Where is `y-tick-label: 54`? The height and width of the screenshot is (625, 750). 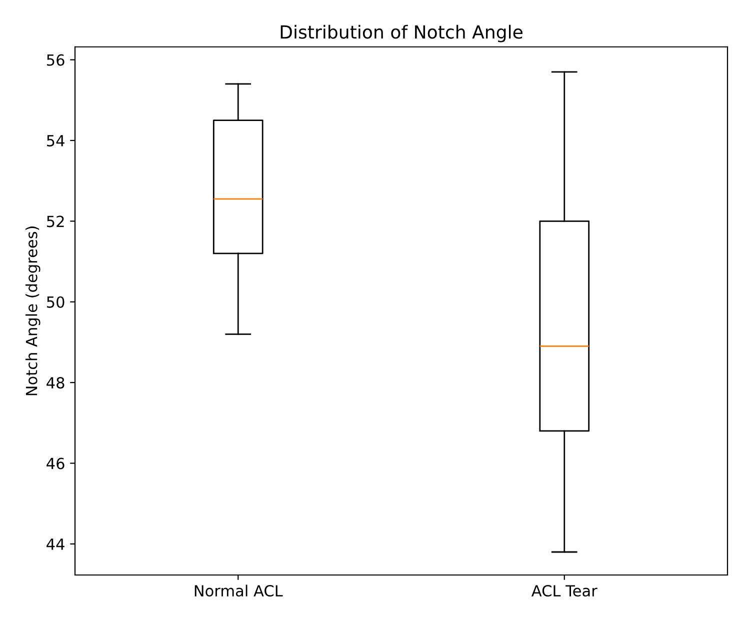 y-tick-label: 54 is located at coordinates (55, 140).